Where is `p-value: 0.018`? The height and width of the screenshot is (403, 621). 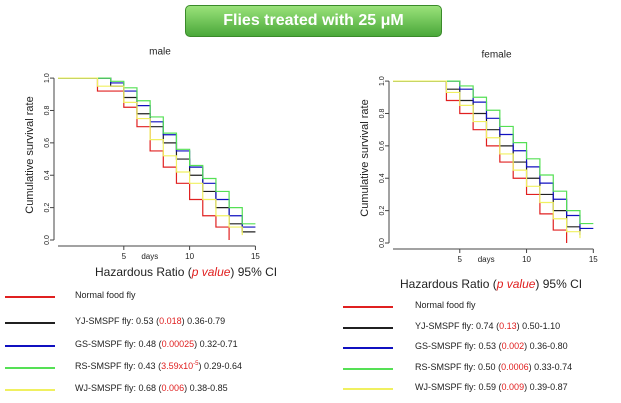 p-value: 0.018 is located at coordinates (170, 321).